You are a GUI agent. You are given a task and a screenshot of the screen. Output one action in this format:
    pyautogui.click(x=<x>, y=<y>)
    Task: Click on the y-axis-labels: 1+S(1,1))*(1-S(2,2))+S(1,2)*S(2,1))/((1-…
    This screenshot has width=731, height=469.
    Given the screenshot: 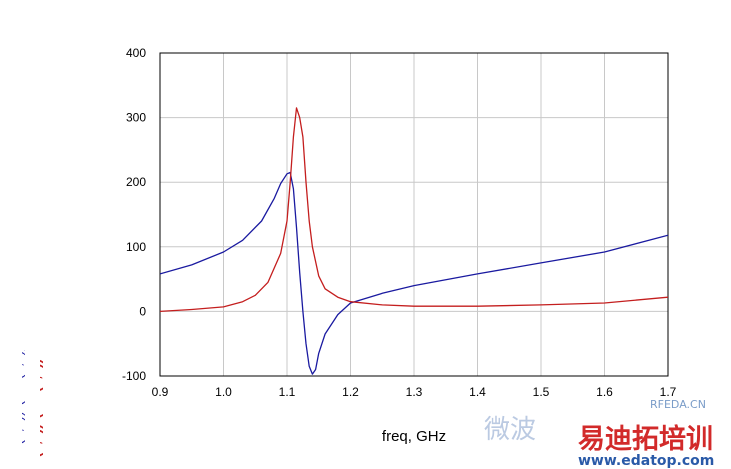 What is the action you would take?
    pyautogui.click(x=26, y=295)
    